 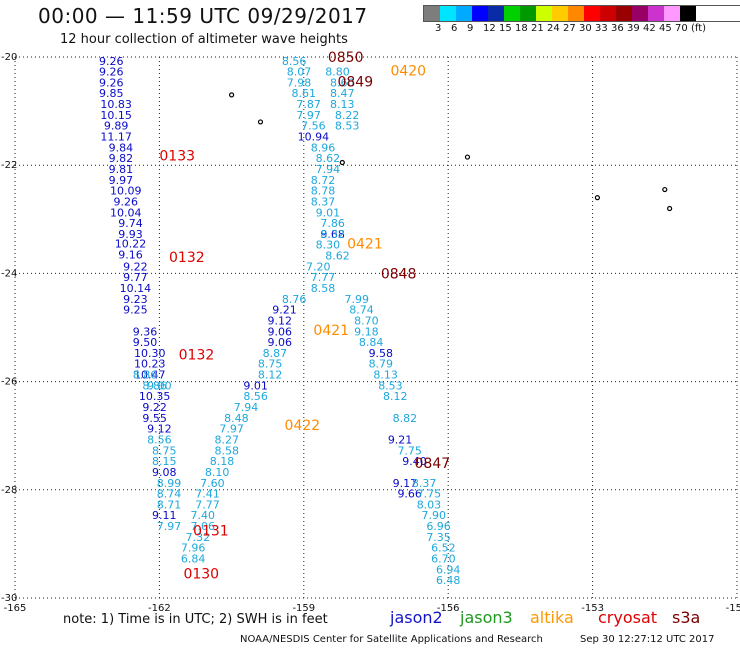 What do you see at coordinates (121, 180) in the screenshot?
I see `wave-height-label: 9.97` at bounding box center [121, 180].